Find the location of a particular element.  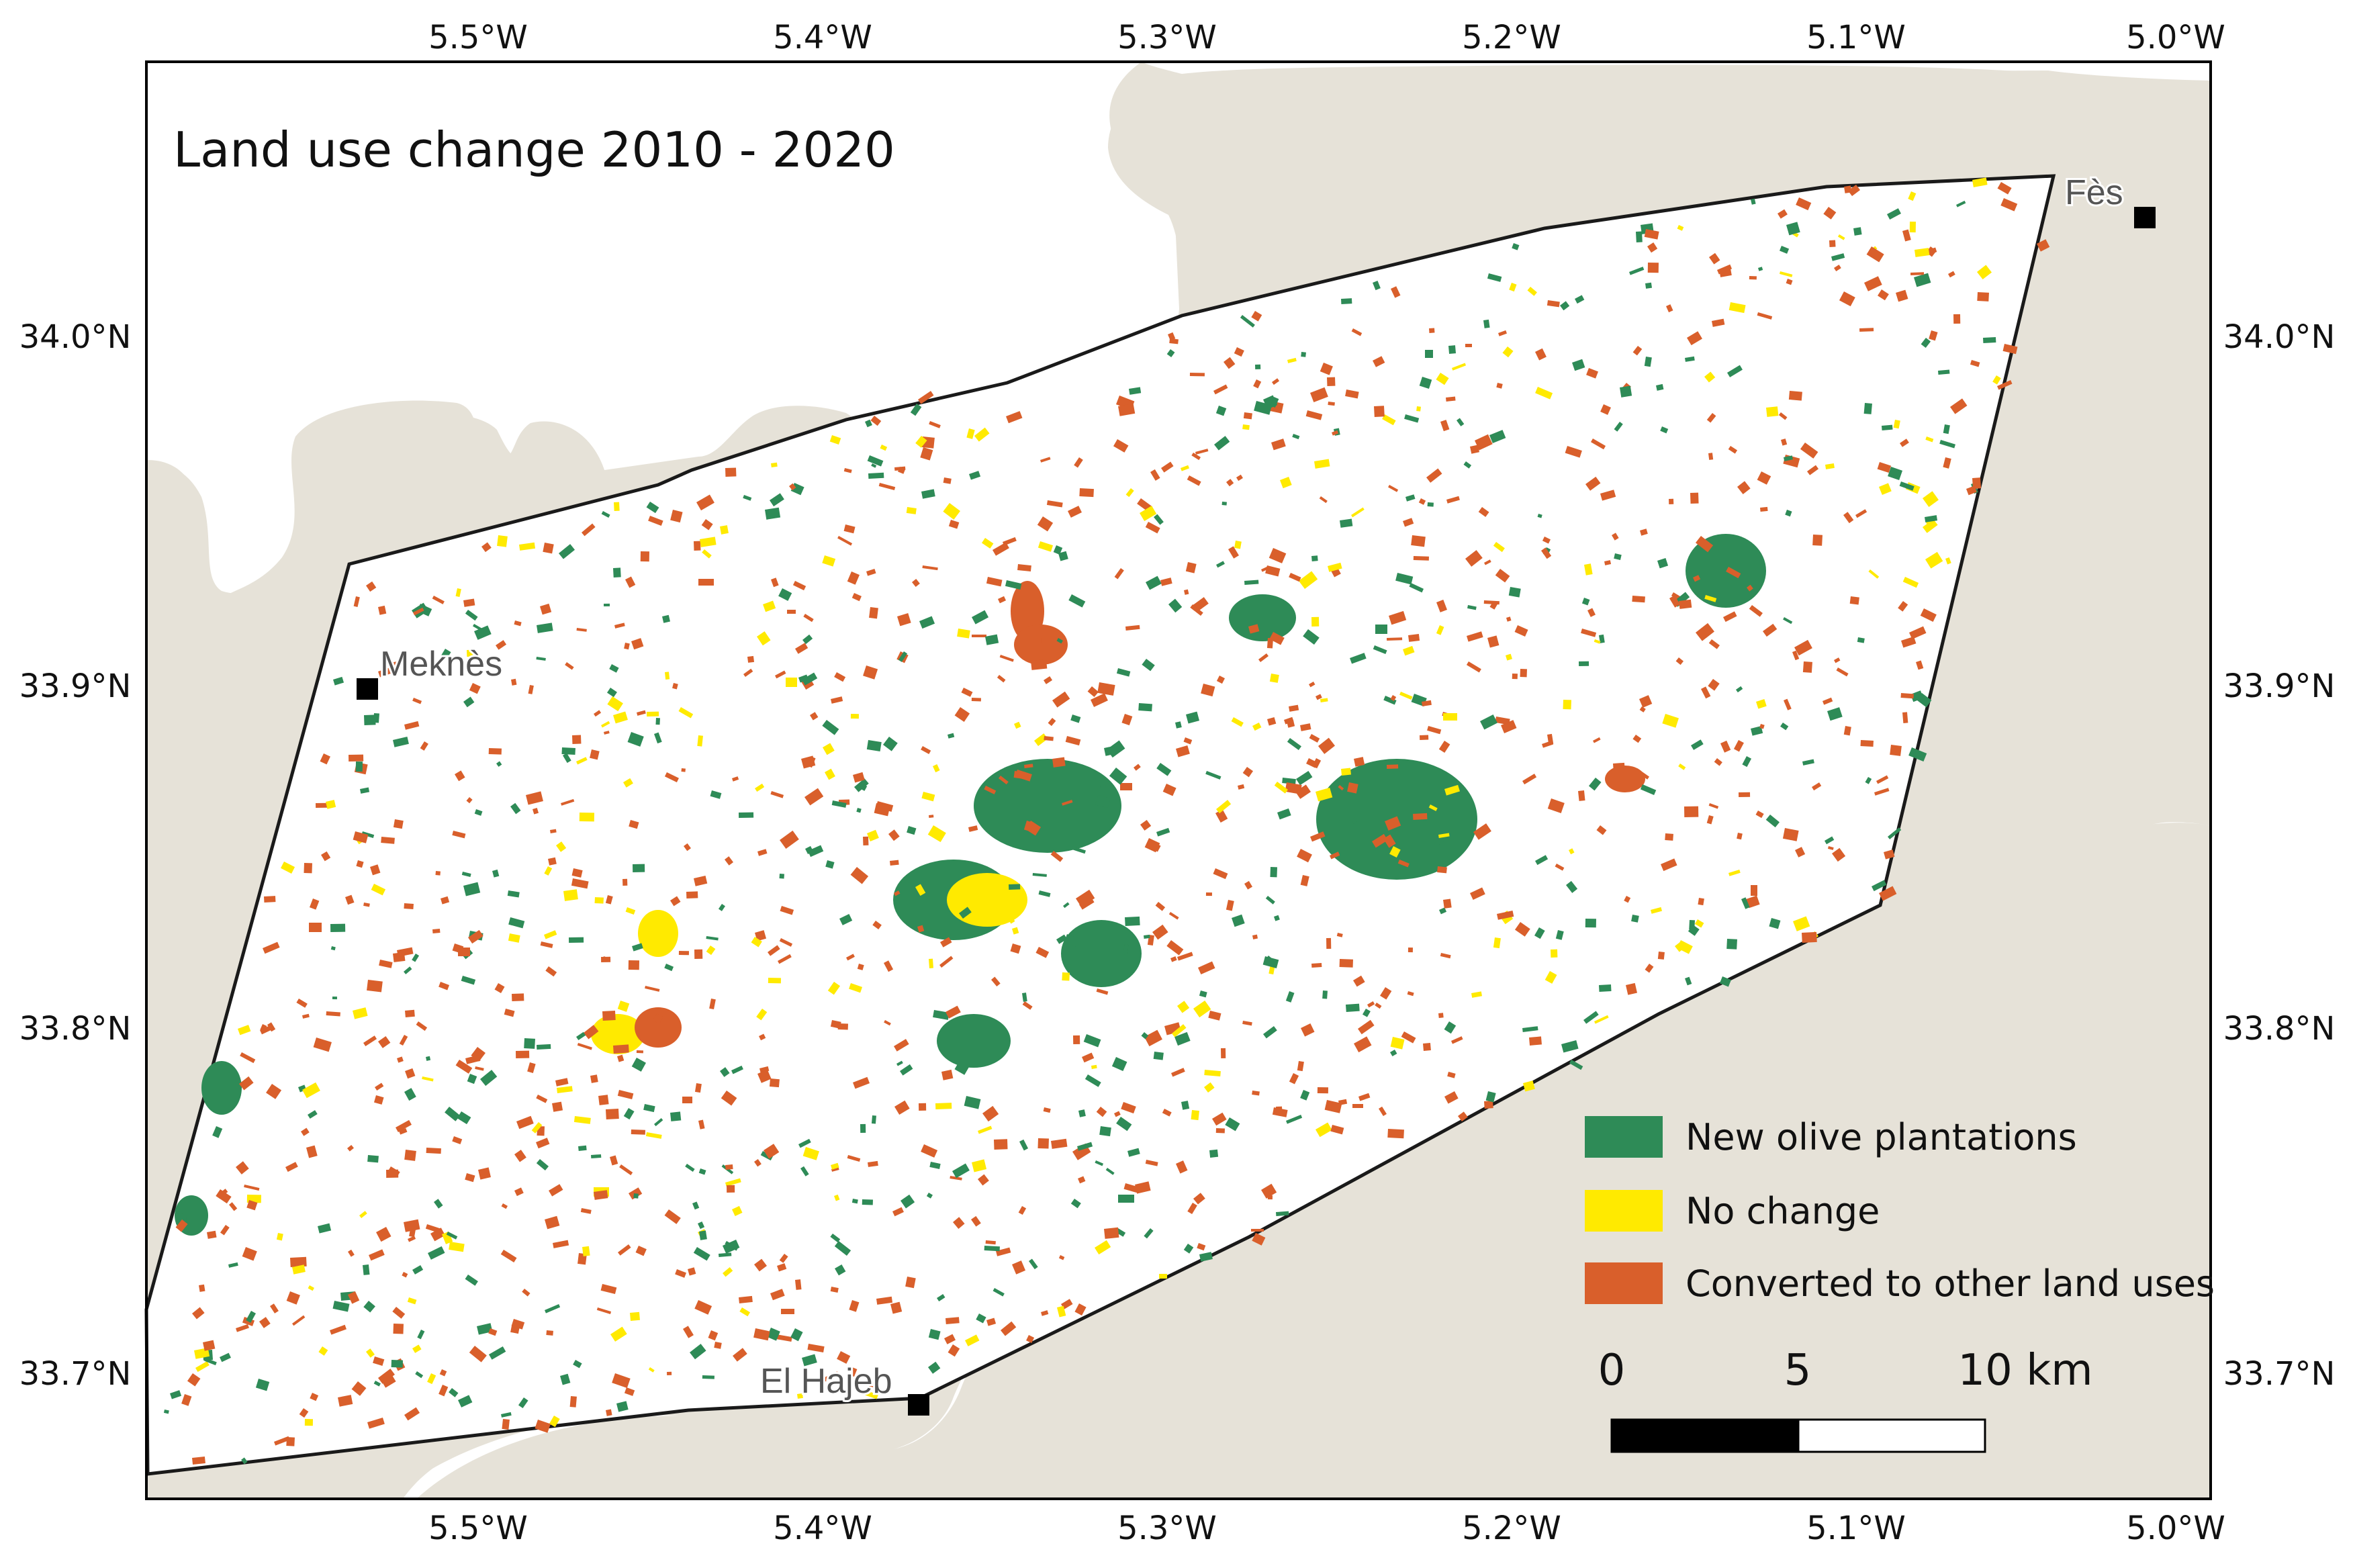

land-use-cluster is located at coordinates (1041, 645).